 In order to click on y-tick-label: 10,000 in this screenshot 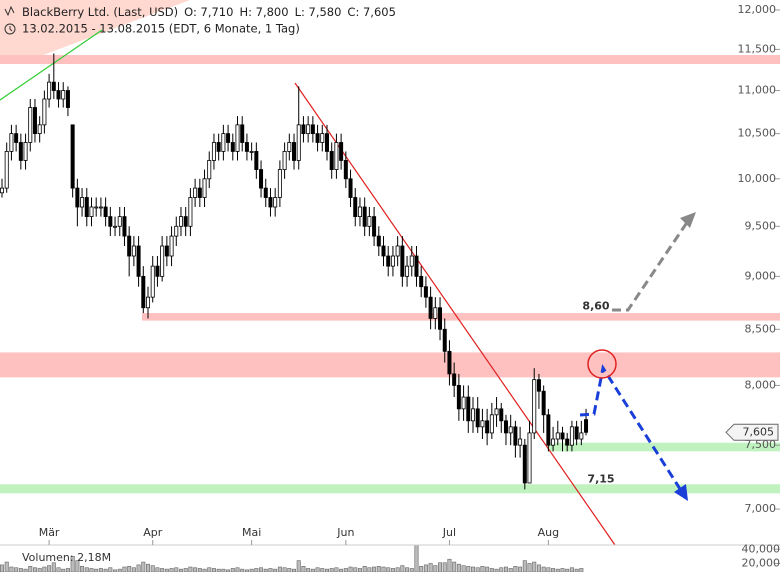, I will do `click(757, 178)`.